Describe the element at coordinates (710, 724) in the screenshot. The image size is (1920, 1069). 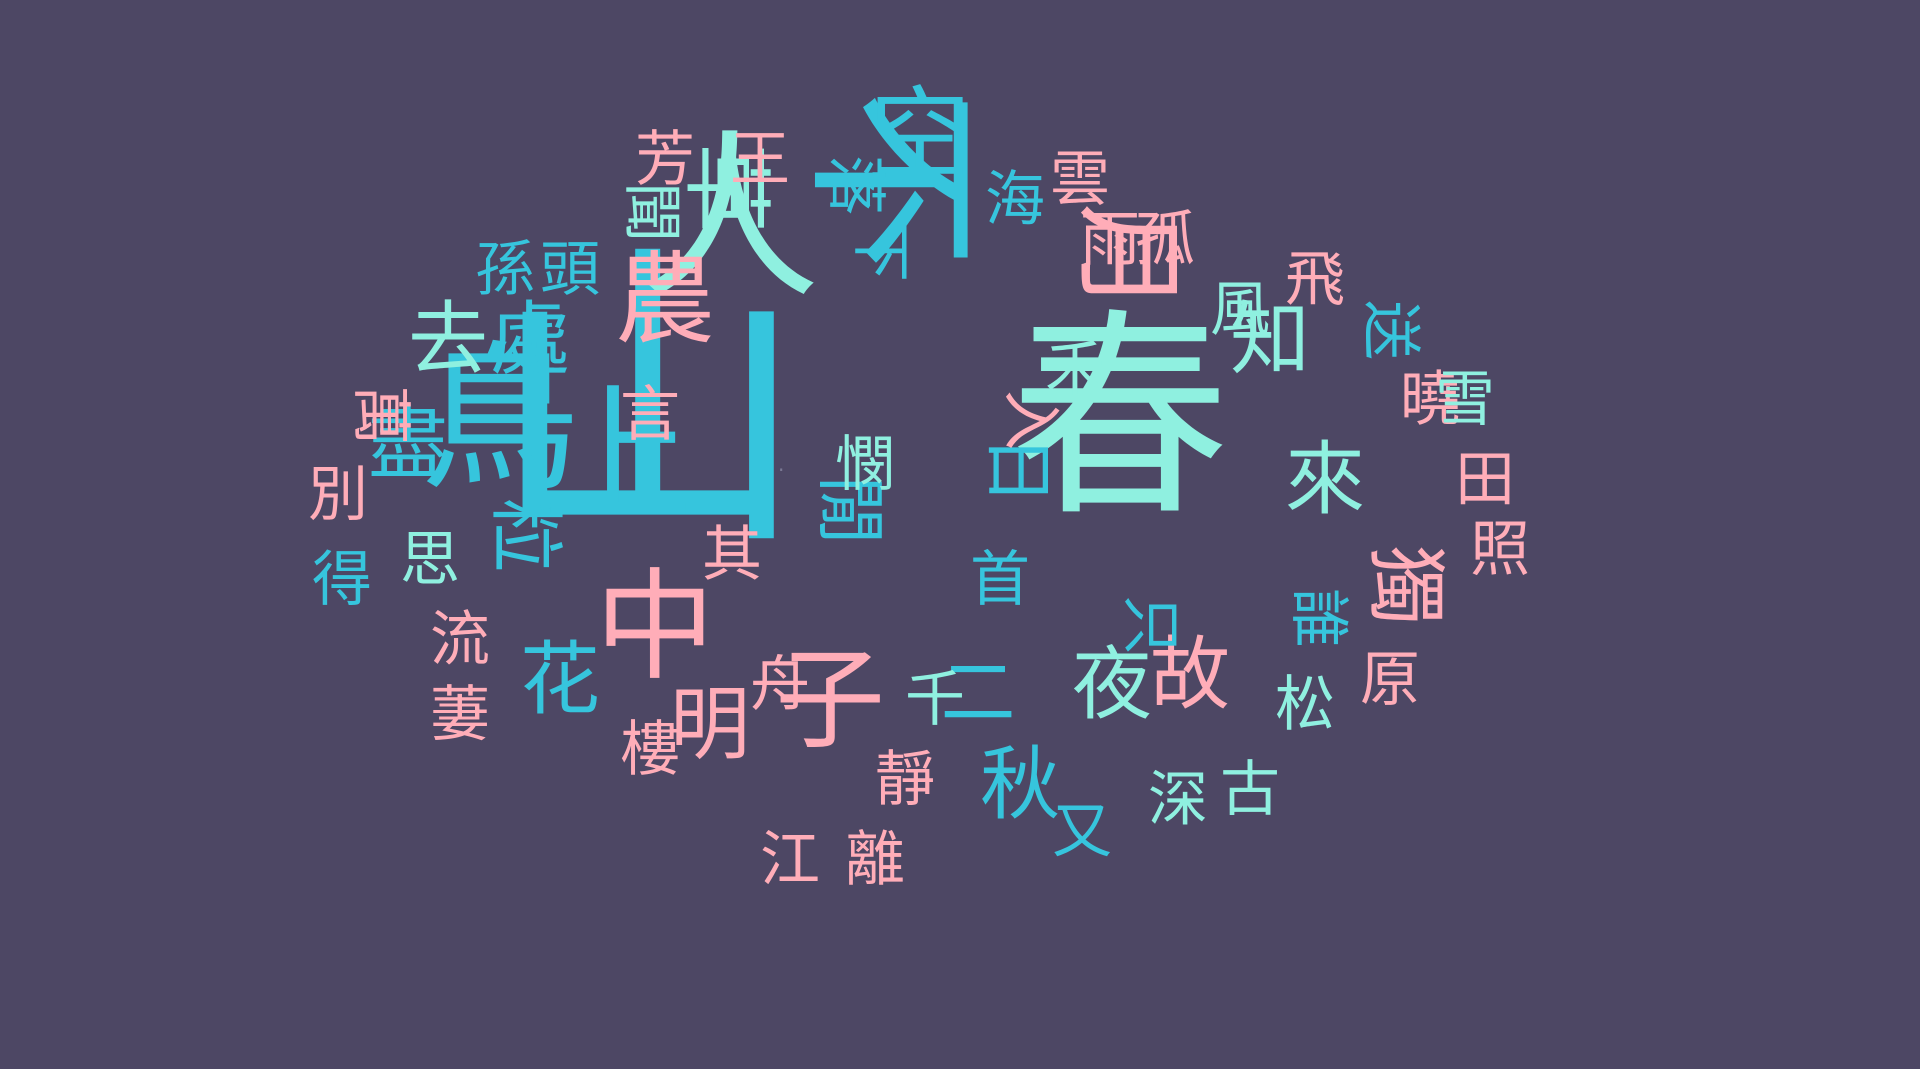
I see `cloud-word: 明` at that location.